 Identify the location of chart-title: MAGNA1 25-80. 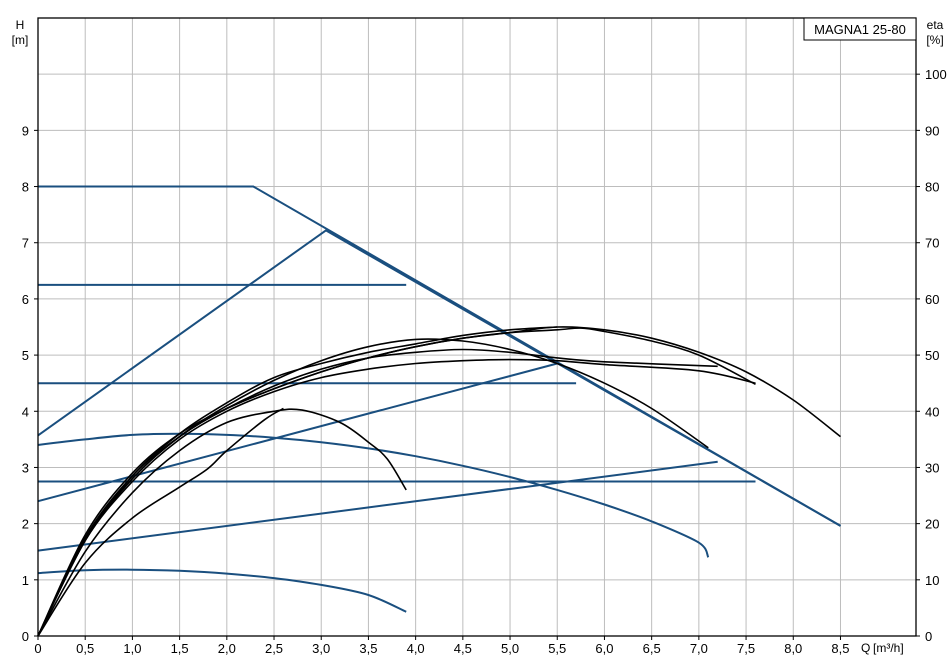
(860, 29).